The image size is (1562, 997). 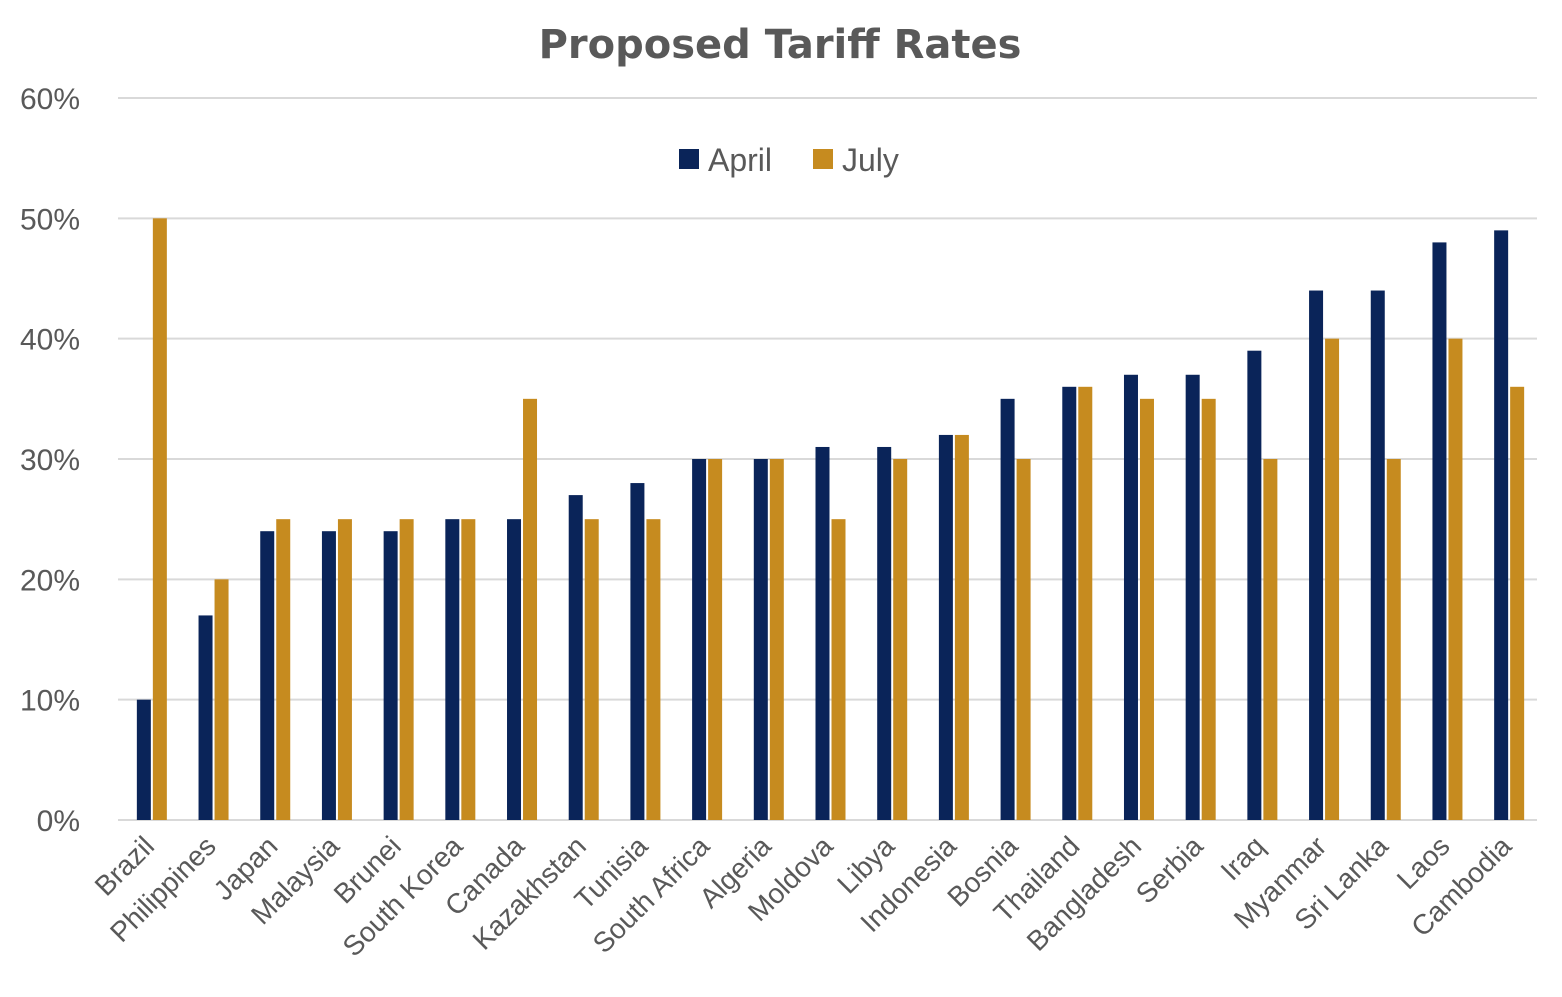 I want to click on legend-label-april: April, so click(x=740, y=160).